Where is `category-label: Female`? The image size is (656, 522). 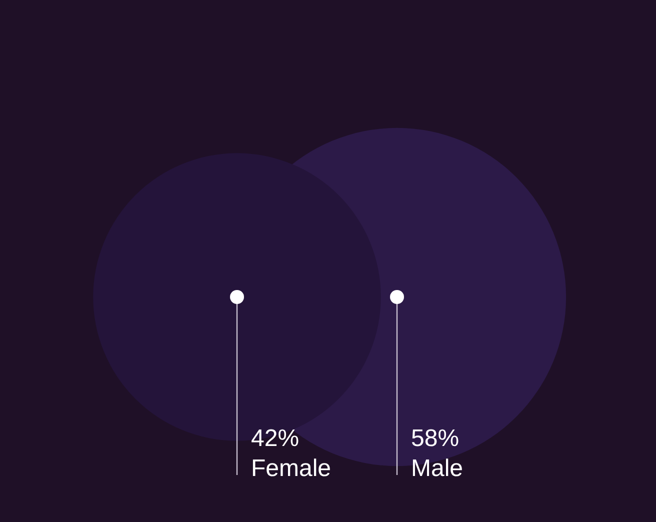
category-label: Female is located at coordinates (291, 468).